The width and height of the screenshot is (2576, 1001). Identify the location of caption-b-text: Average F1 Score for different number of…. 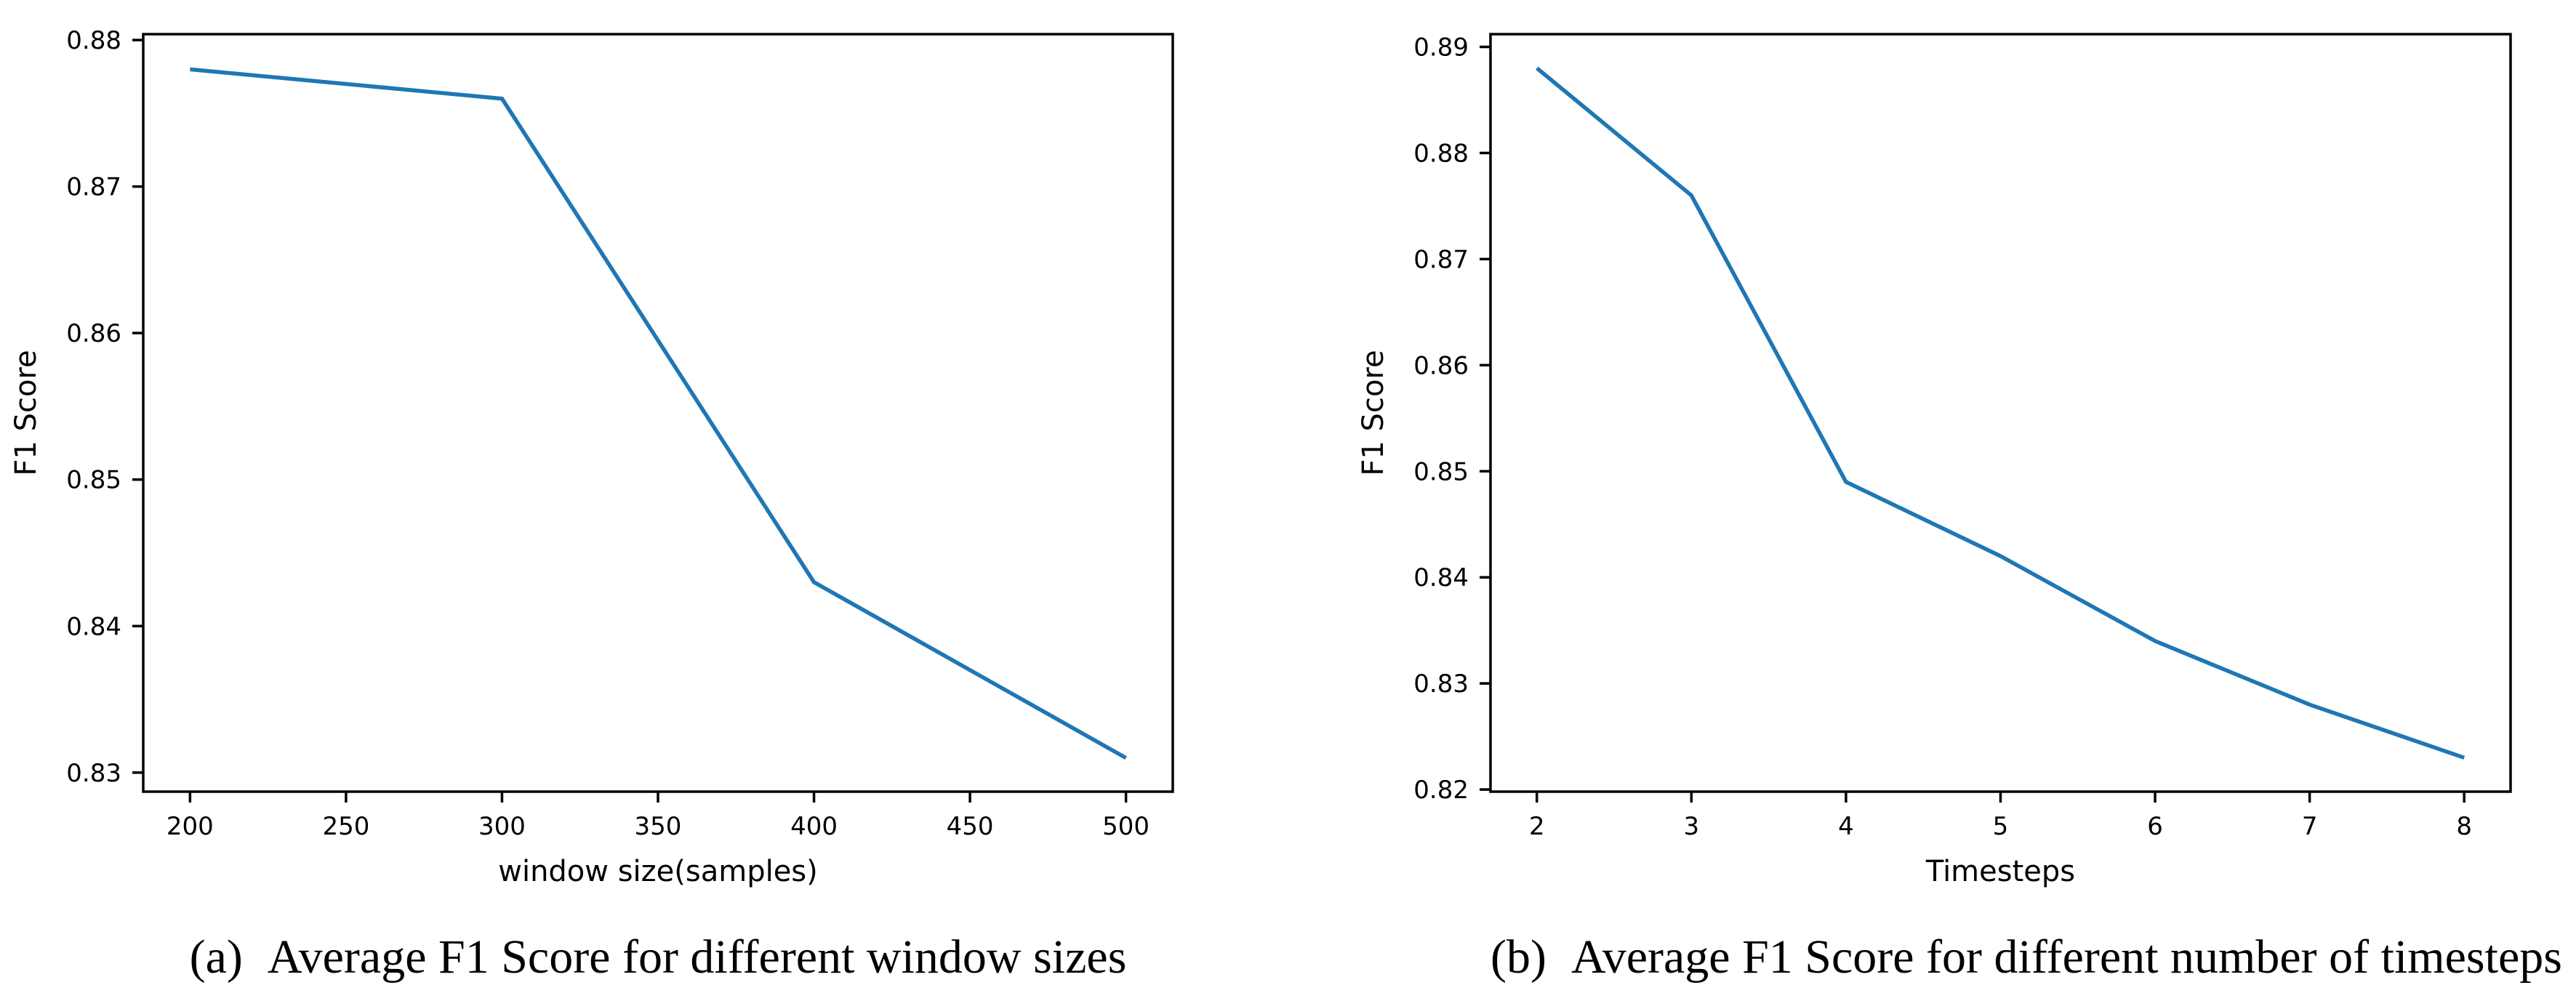
(2066, 957).